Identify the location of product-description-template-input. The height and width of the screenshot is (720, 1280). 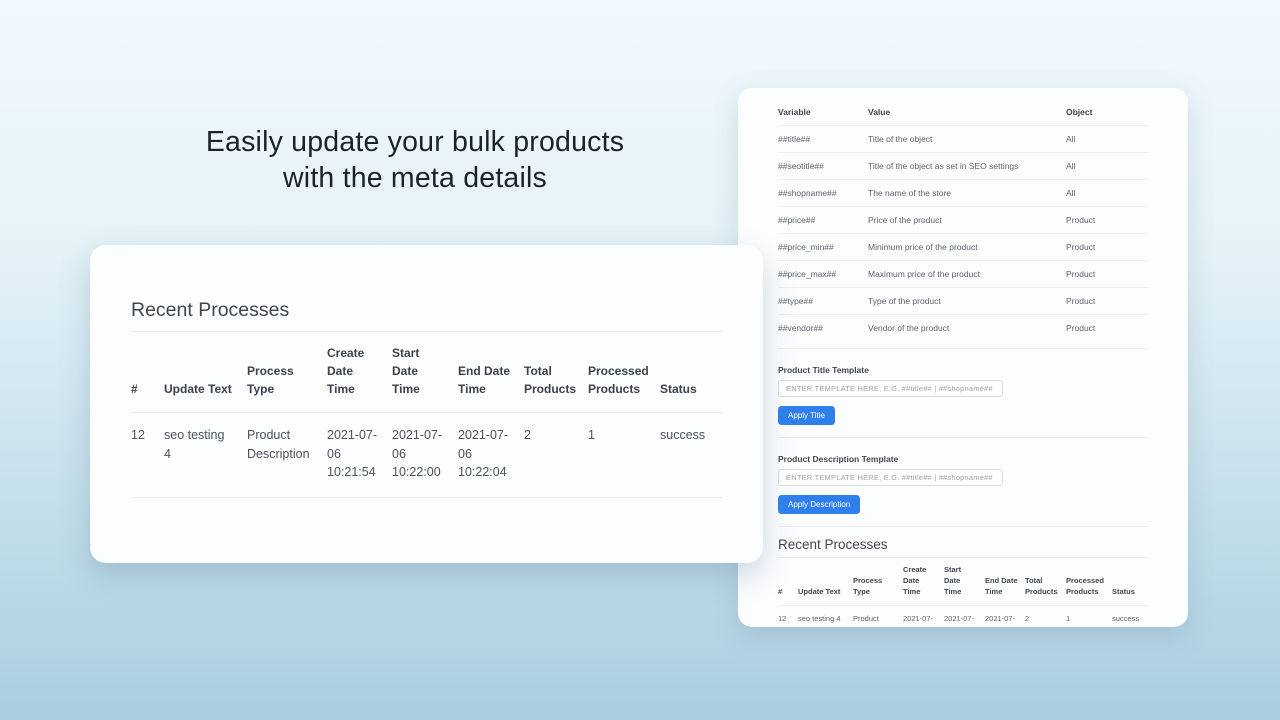
(890, 477).